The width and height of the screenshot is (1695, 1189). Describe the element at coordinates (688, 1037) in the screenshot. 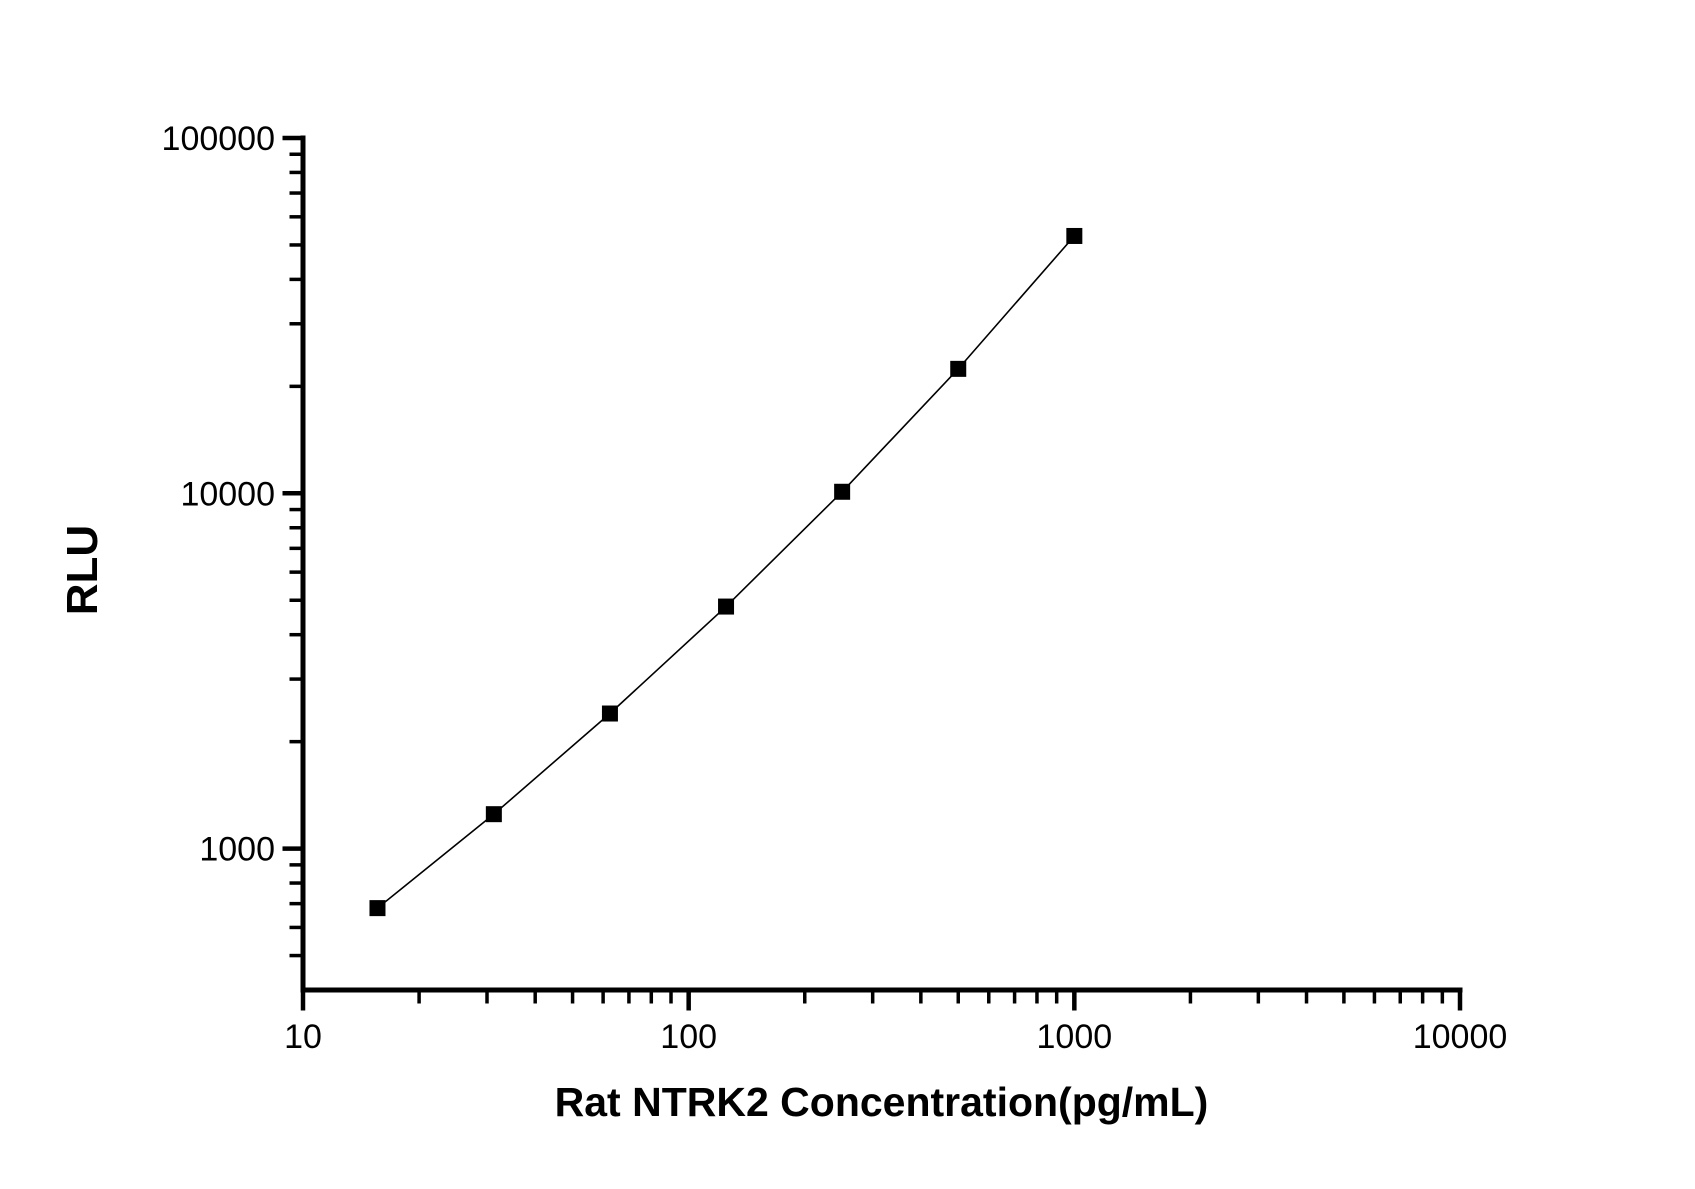

I see `x-tick-label: 100` at that location.